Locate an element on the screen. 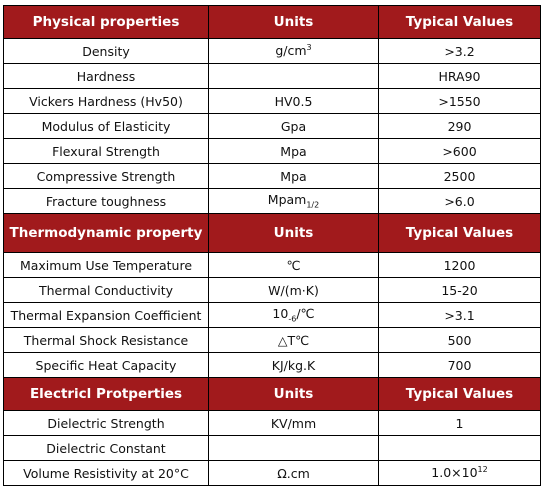 The height and width of the screenshot is (494, 547). data-row: Specific Heat Capacity KJ/kg.K 700 is located at coordinates (272, 365).